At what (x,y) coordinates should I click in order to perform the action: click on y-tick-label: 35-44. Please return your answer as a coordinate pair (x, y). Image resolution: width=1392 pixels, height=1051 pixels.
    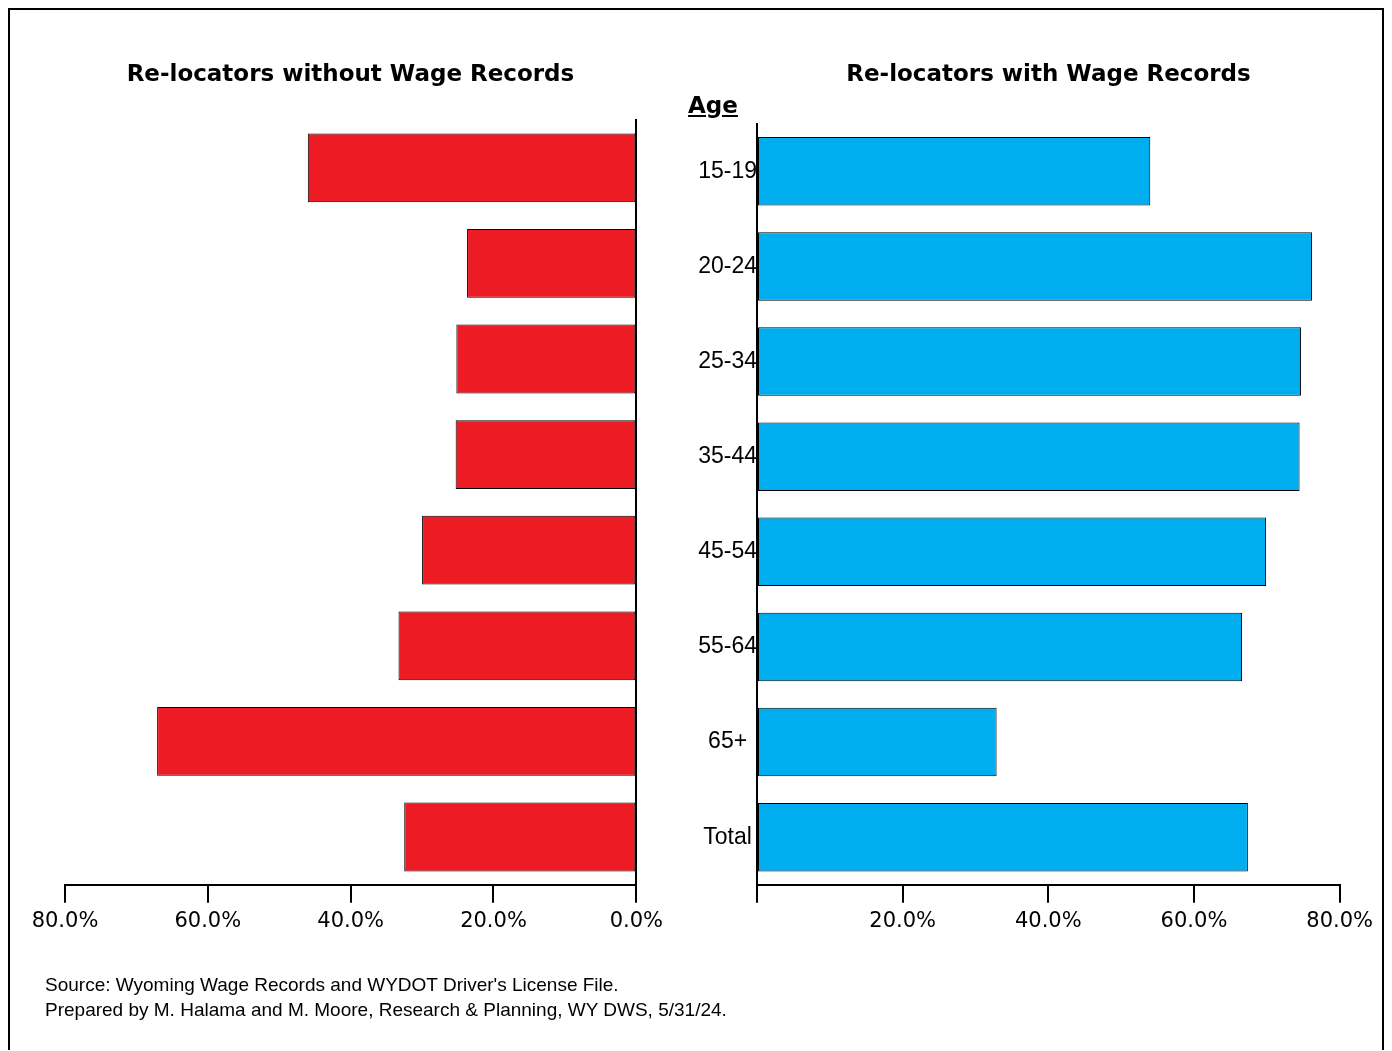
    Looking at the image, I should click on (728, 455).